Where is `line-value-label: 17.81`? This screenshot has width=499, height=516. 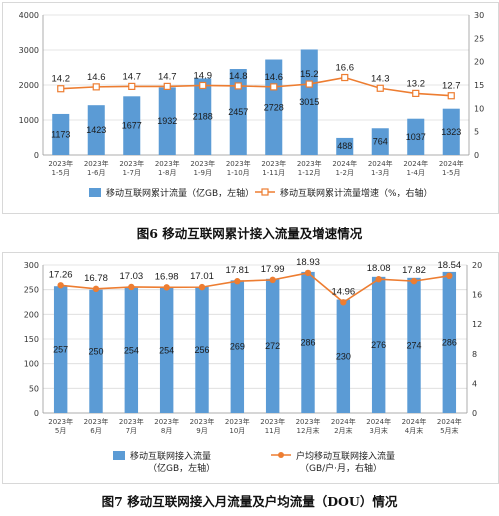
line-value-label: 17.81 is located at coordinates (237, 270).